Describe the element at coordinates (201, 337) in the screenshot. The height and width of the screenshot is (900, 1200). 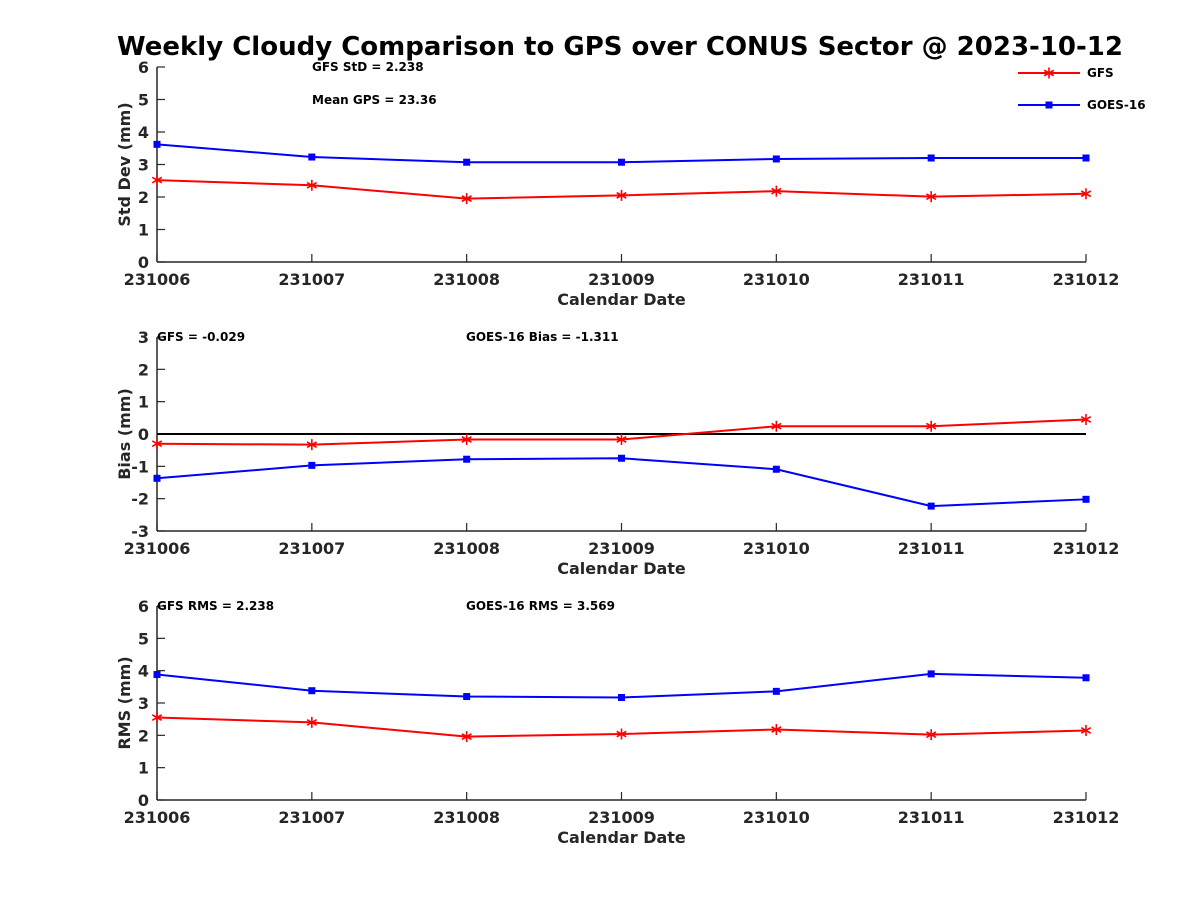
I see `stat-annotation: GFS = -0.029` at that location.